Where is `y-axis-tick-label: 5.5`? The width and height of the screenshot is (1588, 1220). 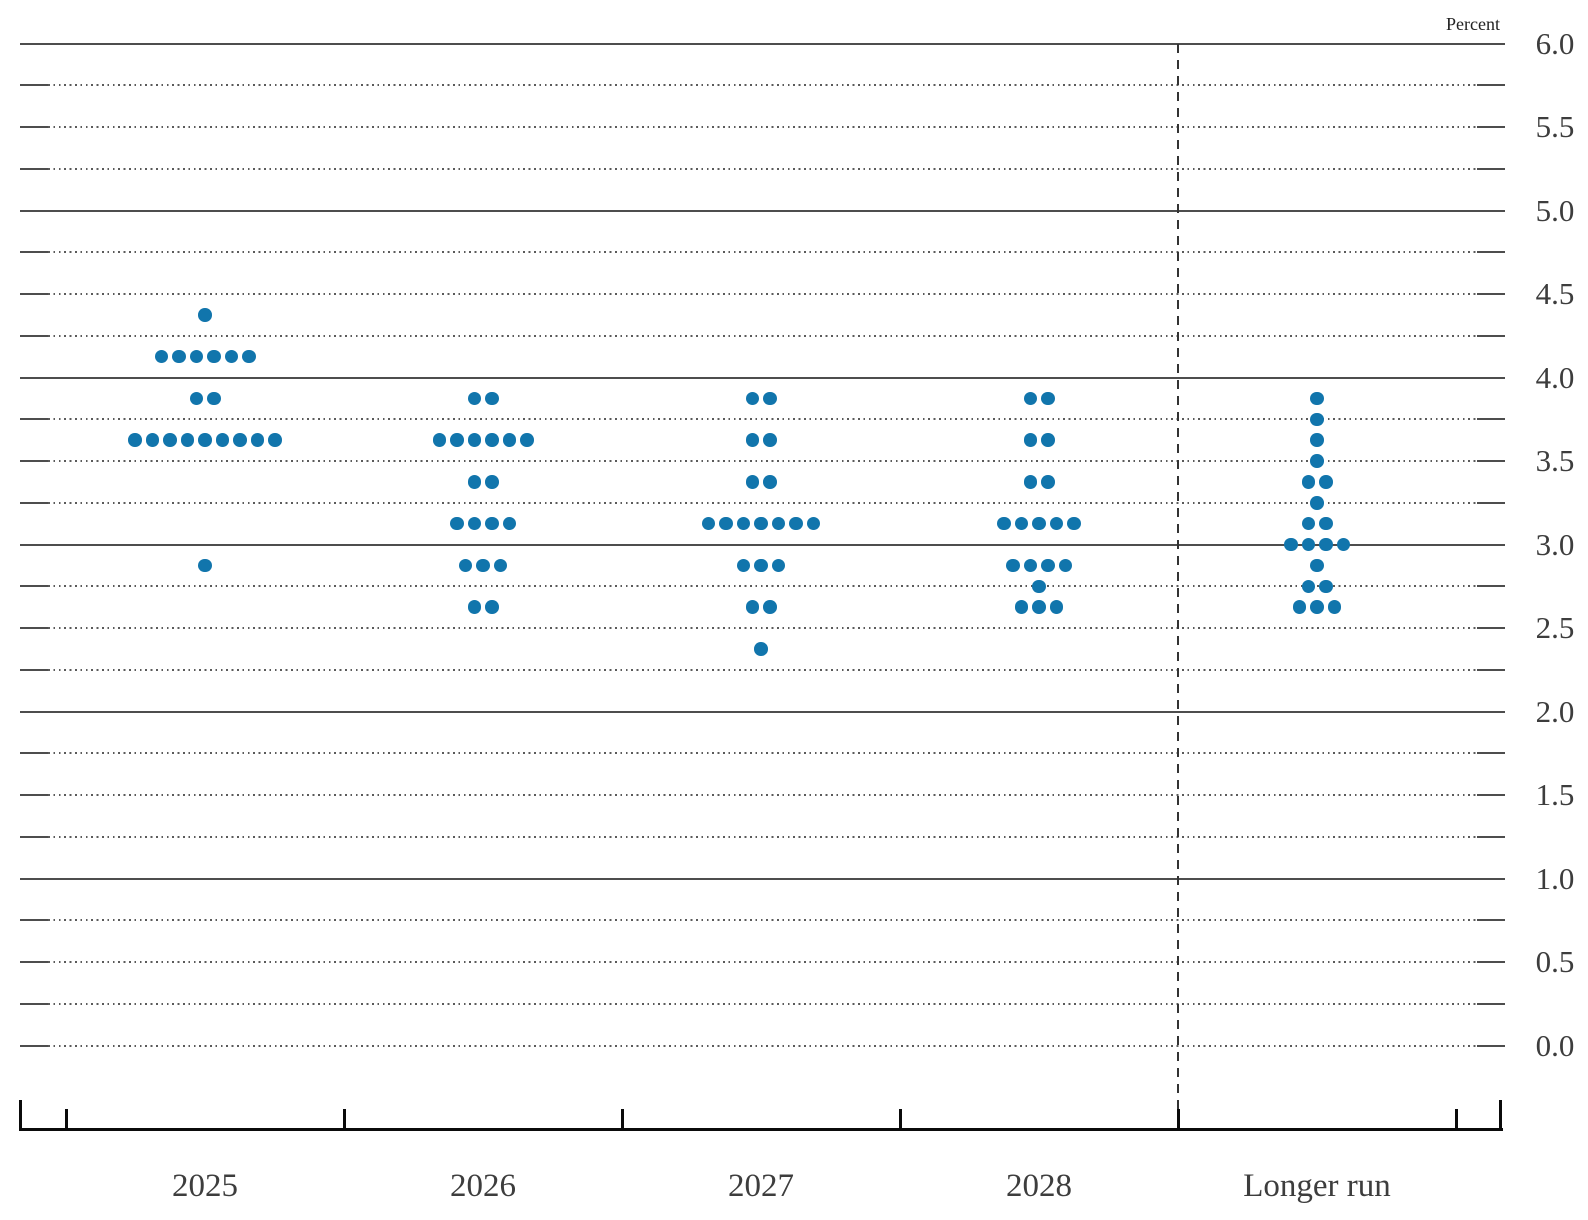 y-axis-tick-label: 5.5 is located at coordinates (1555, 126).